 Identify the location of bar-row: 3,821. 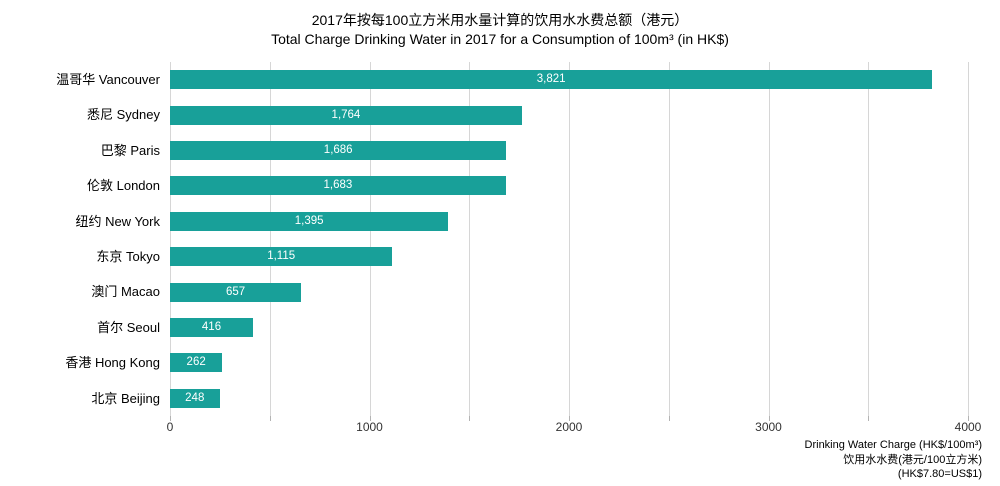
(569, 79).